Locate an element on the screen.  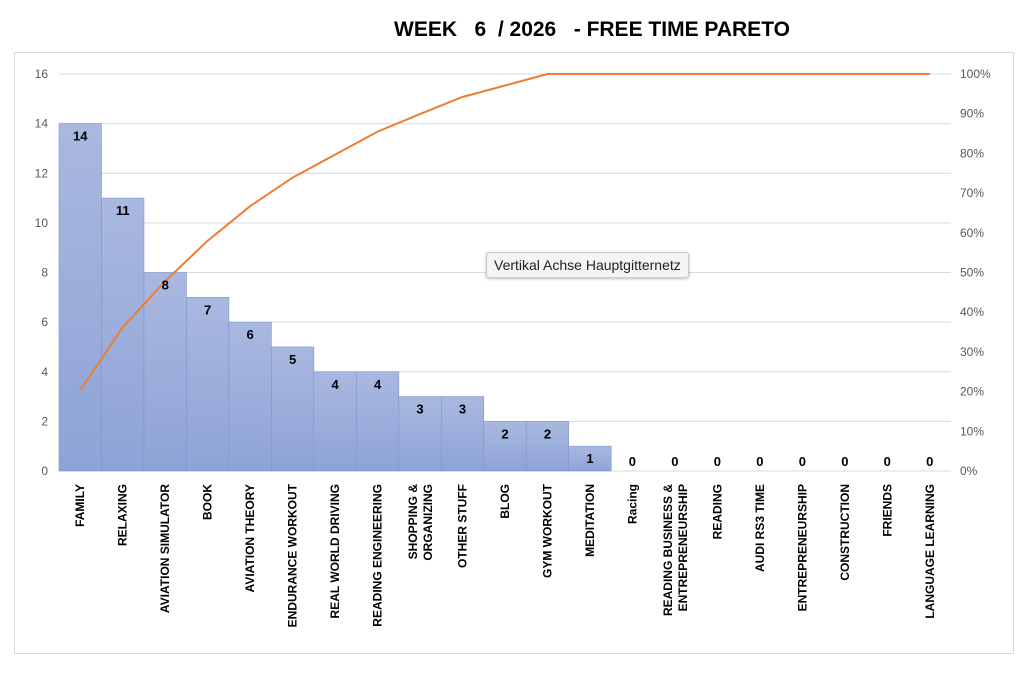
y2-tick-label: 70% is located at coordinates (972, 193).